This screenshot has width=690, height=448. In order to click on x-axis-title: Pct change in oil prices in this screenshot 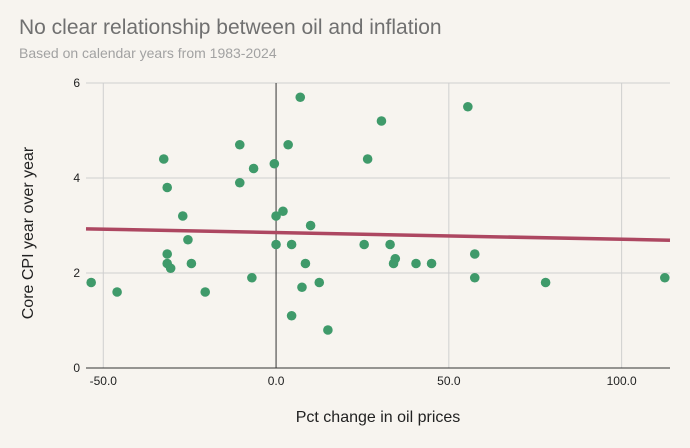, I will do `click(378, 417)`.